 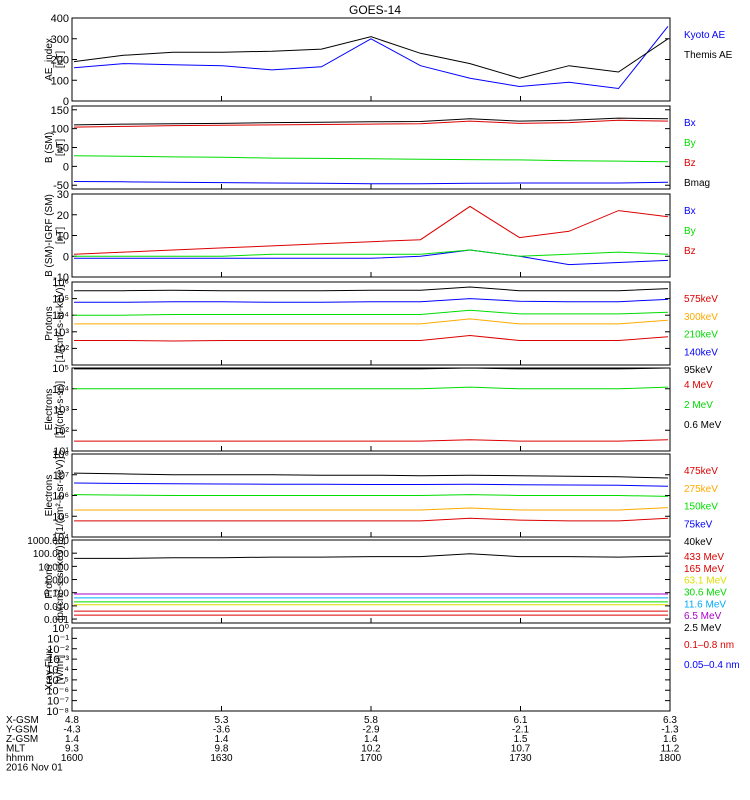 What do you see at coordinates (698, 385) in the screenshot?
I see `legend-entry: 4 MeV` at bounding box center [698, 385].